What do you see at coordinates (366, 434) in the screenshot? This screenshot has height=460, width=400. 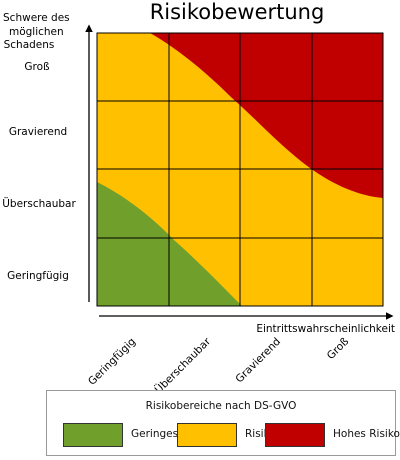 I see `legend-label: Hohes Risiko` at bounding box center [366, 434].